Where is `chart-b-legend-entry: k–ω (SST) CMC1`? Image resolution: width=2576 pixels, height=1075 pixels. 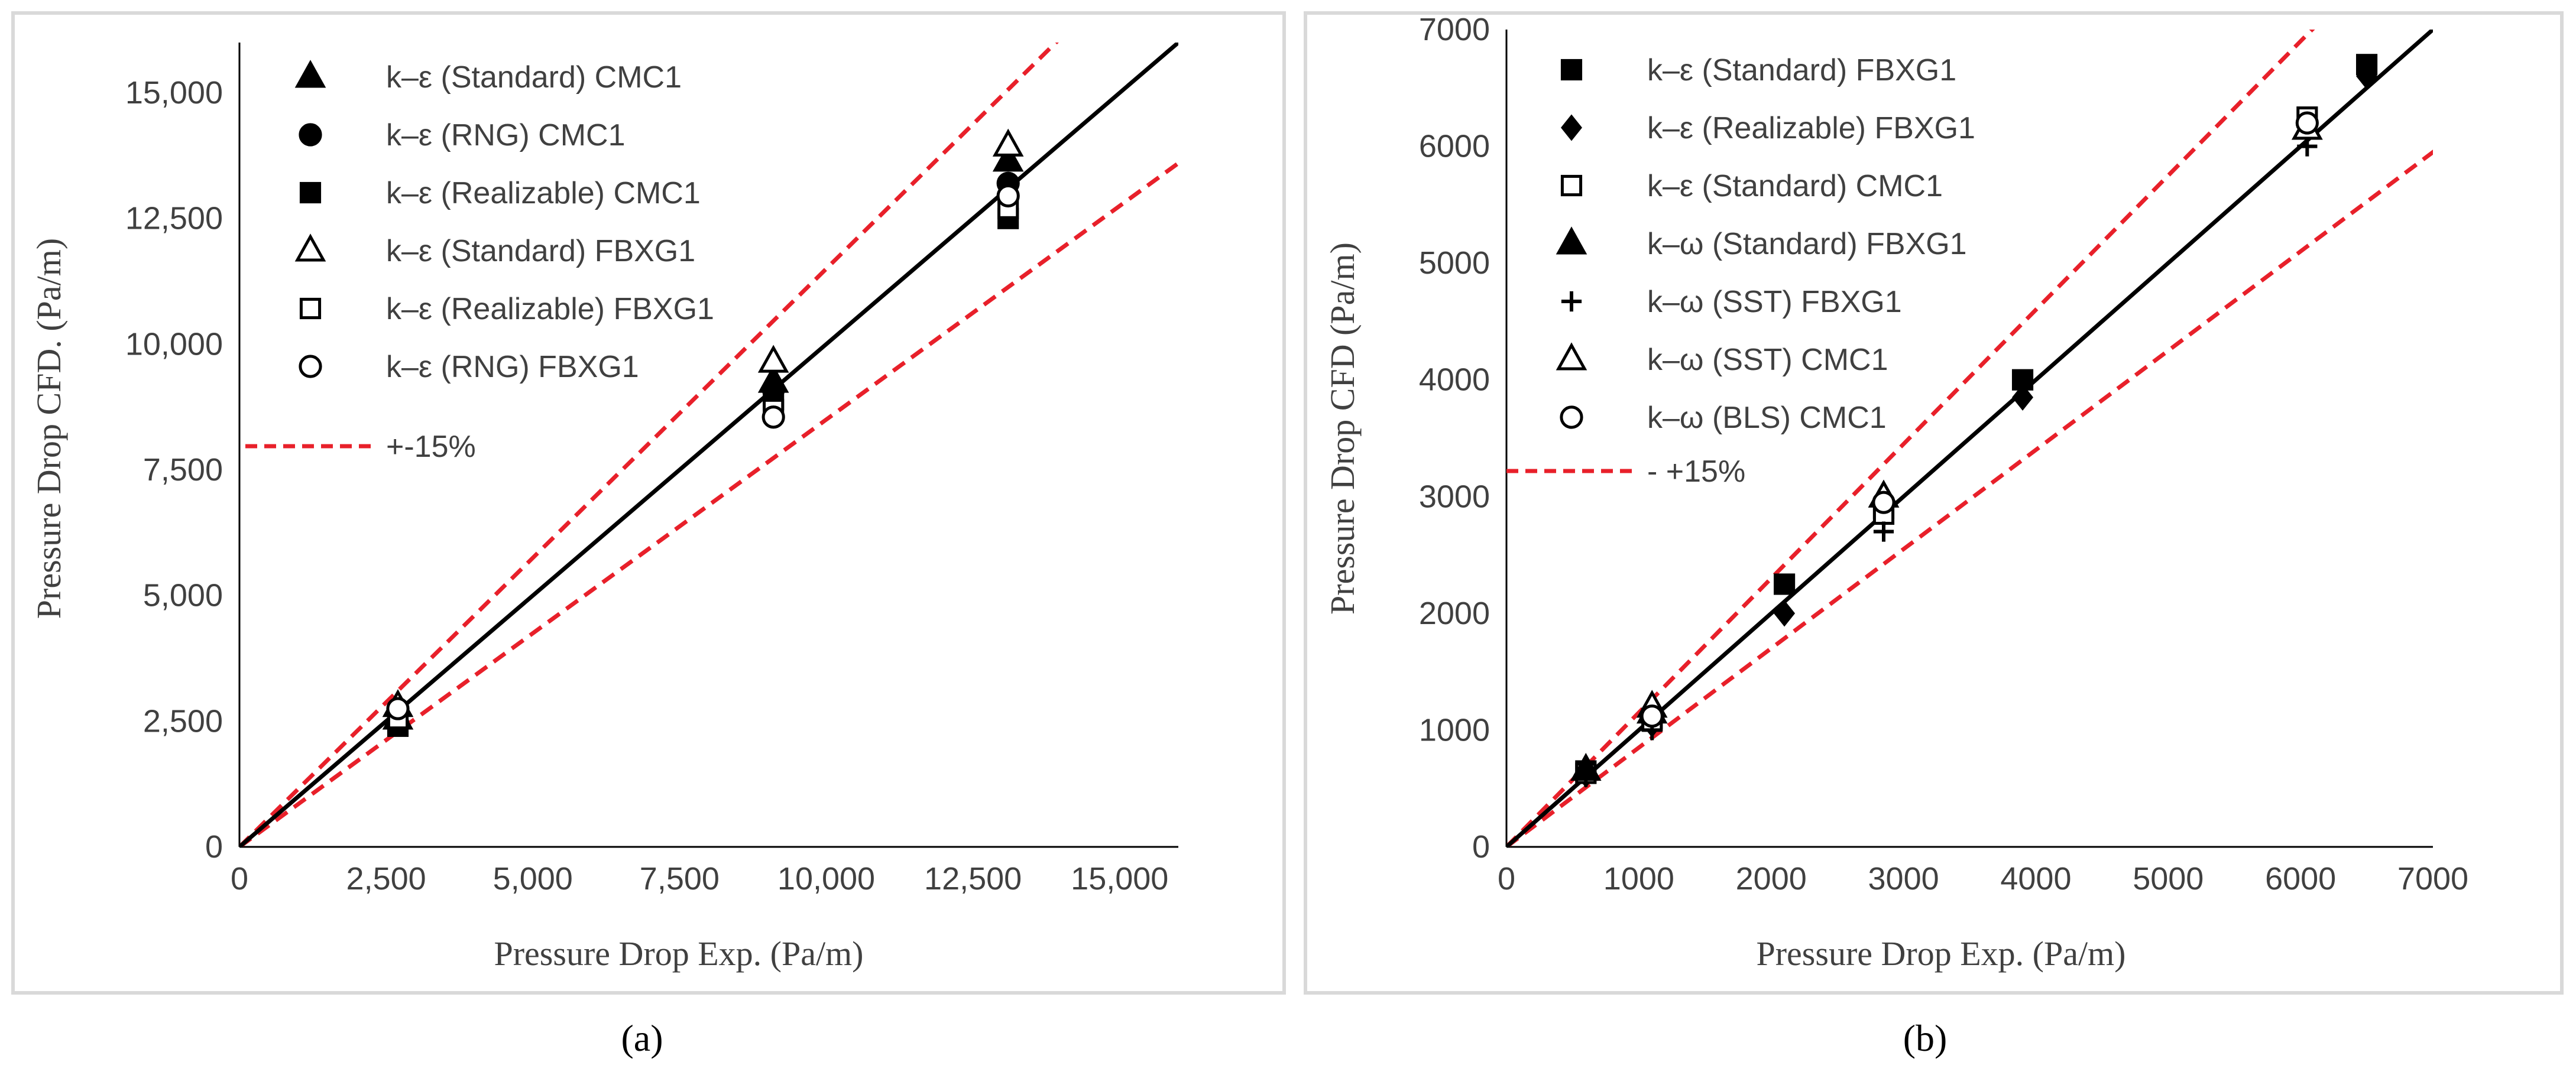
chart-b-legend-entry: k–ω (SST) CMC1 is located at coordinates (1767, 360).